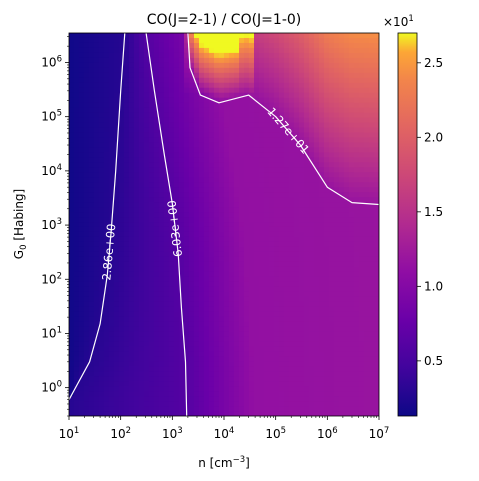 This screenshot has height=481, width=479. Describe the element at coordinates (430, 212) in the screenshot. I see `colorbar-ticks: 0.51.01.52.02.5` at that location.